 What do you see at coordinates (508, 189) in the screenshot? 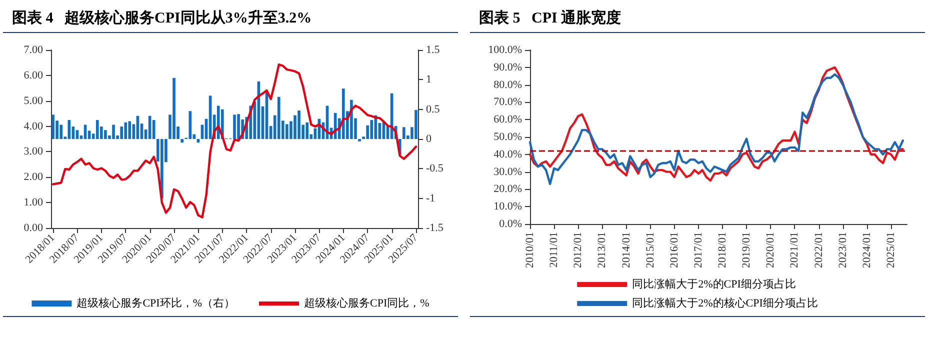
I see `y-tick-label: 20.0%` at bounding box center [508, 189].